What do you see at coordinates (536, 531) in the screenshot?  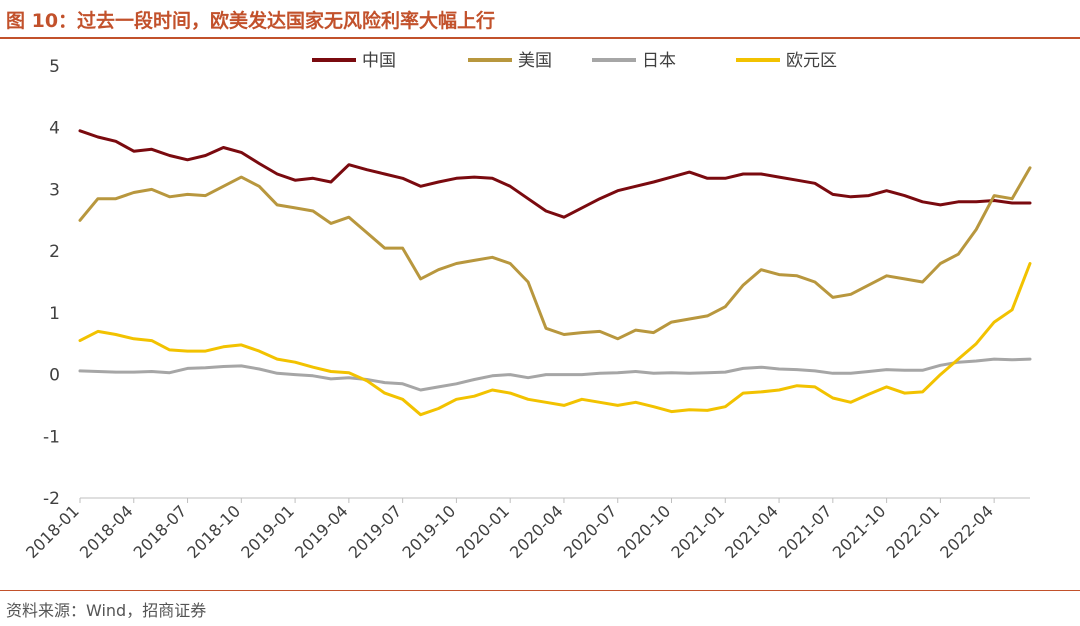 I see `x-tick-label: 2020-04` at bounding box center [536, 531].